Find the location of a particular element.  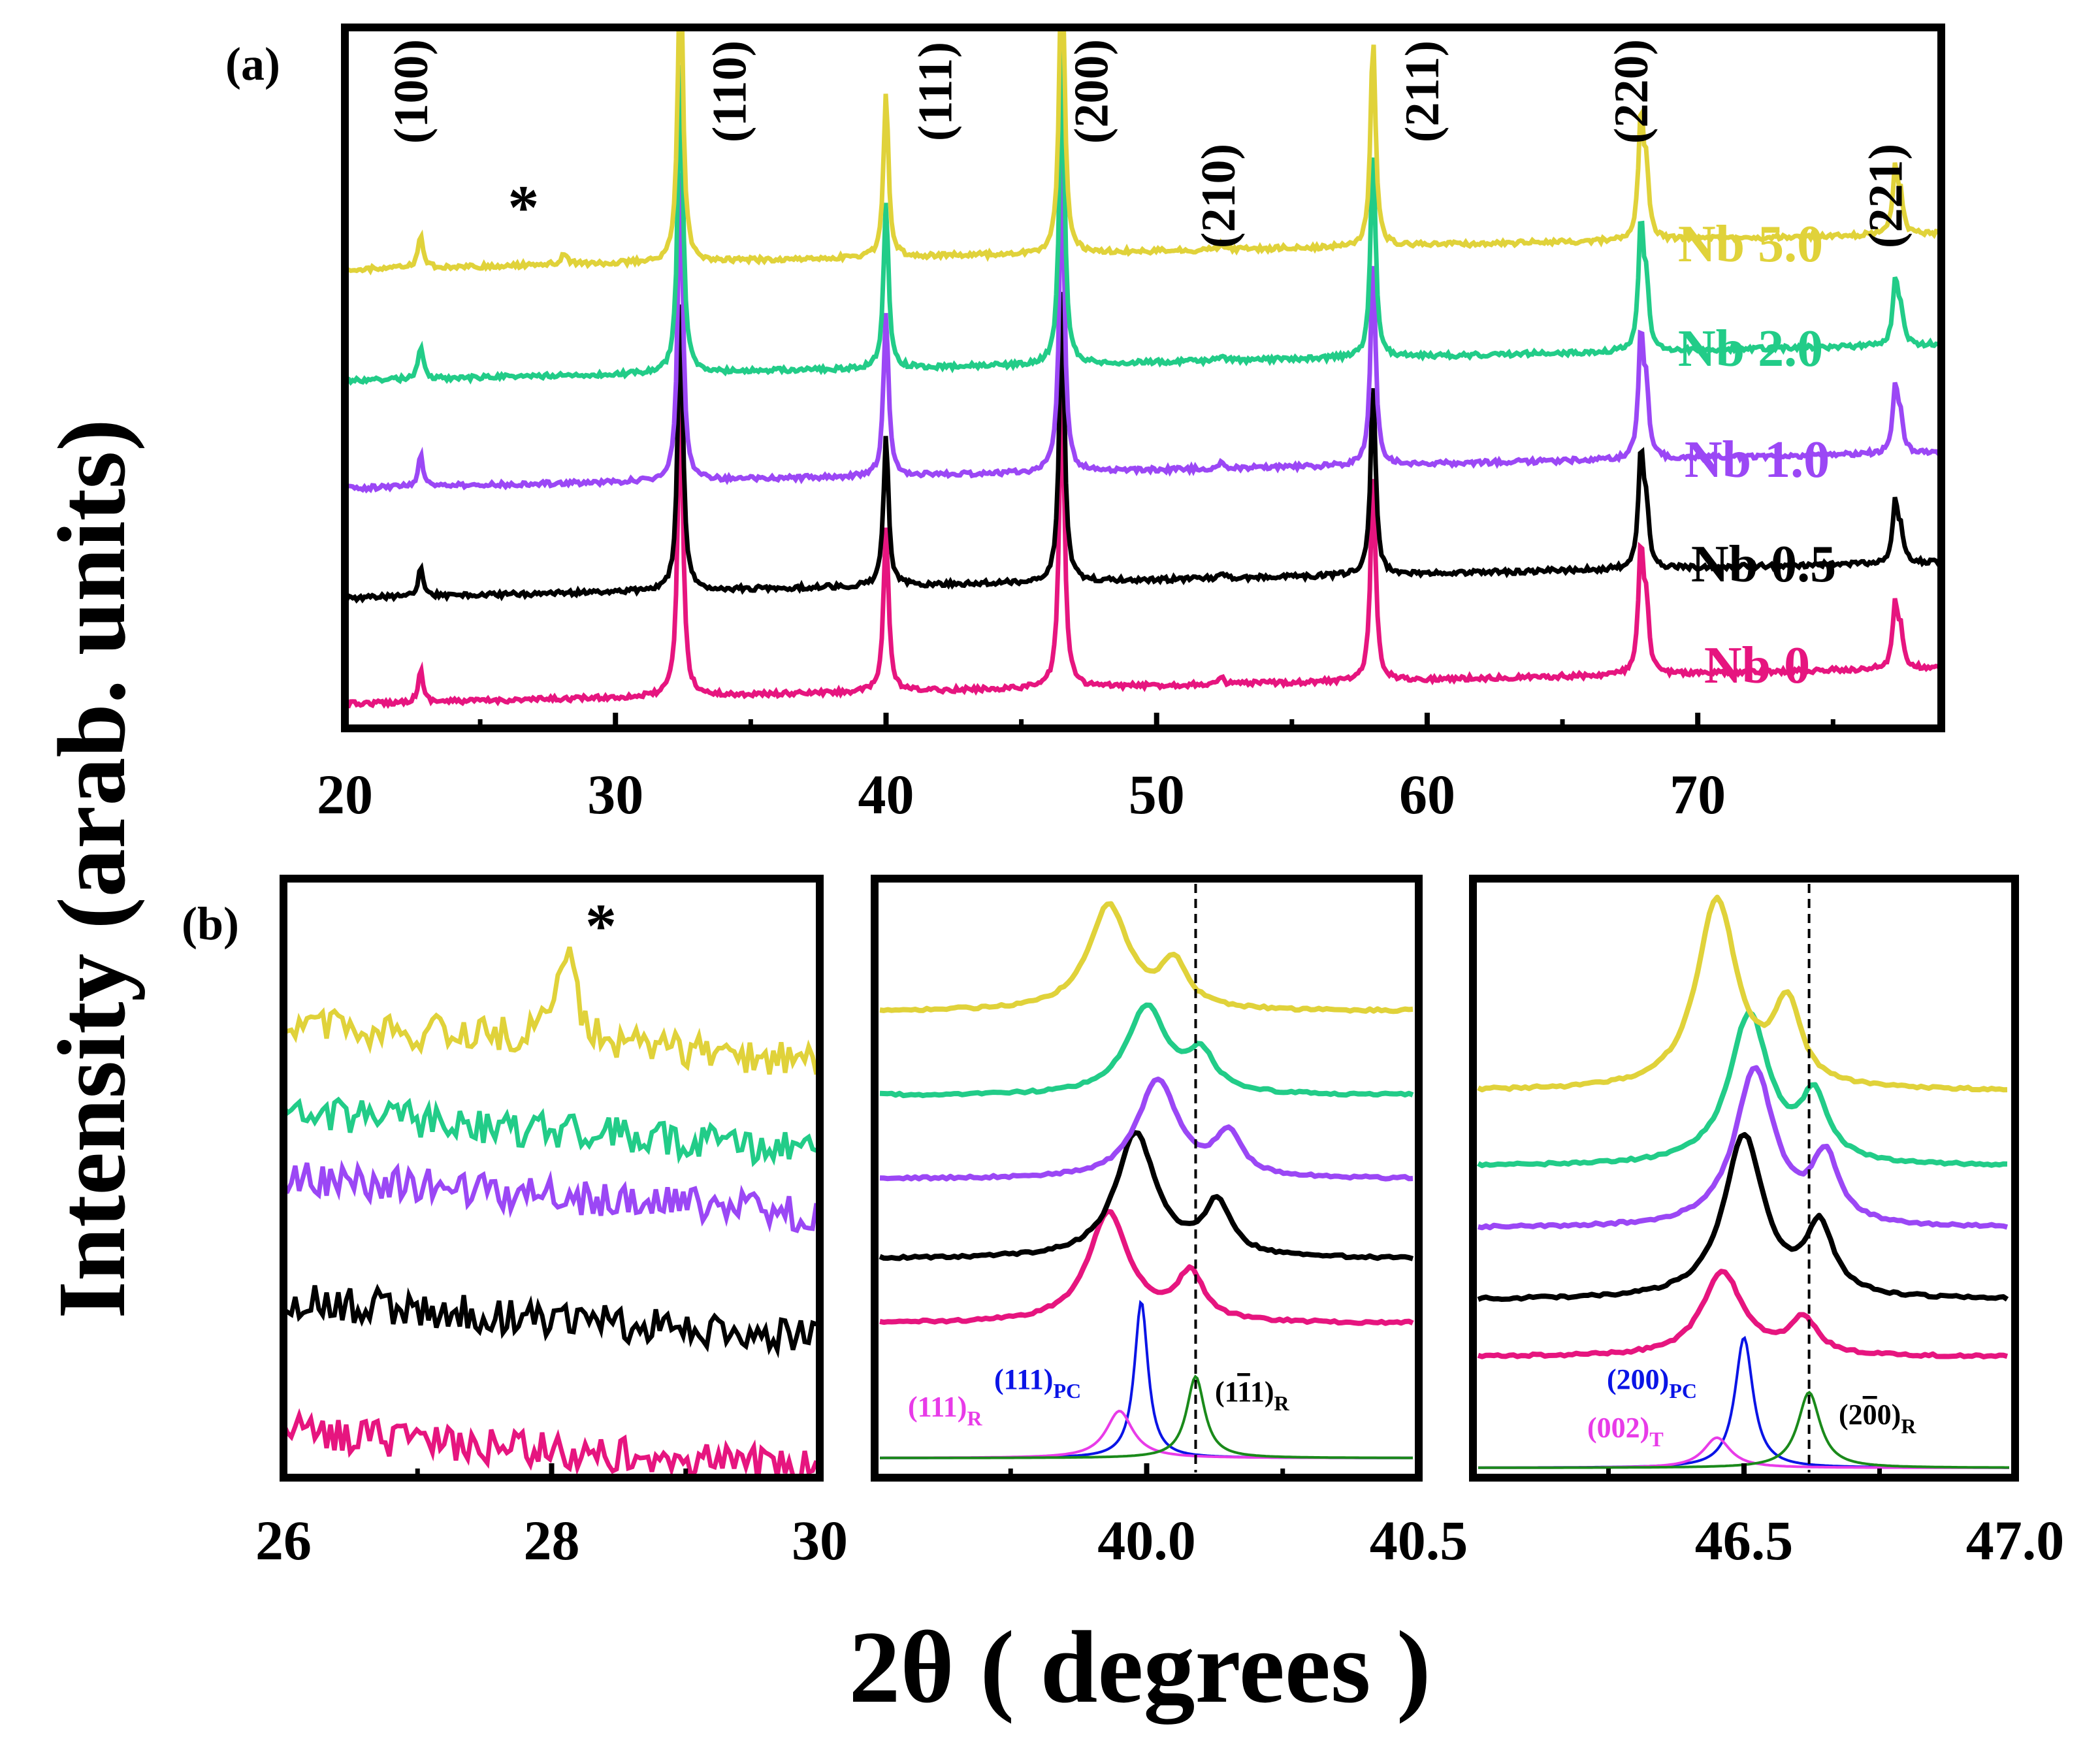

x-tick-label: 26 is located at coordinates (283, 1540).